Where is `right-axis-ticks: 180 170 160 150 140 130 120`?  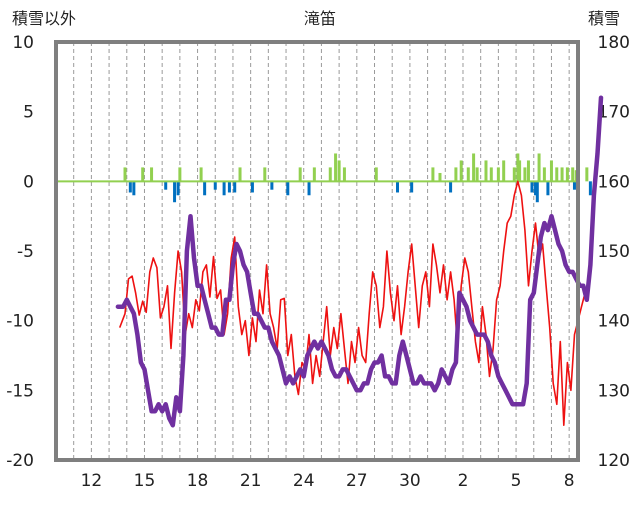
right-axis-ticks: 180 170 160 150 140 130 120 is located at coordinates (614, 252).